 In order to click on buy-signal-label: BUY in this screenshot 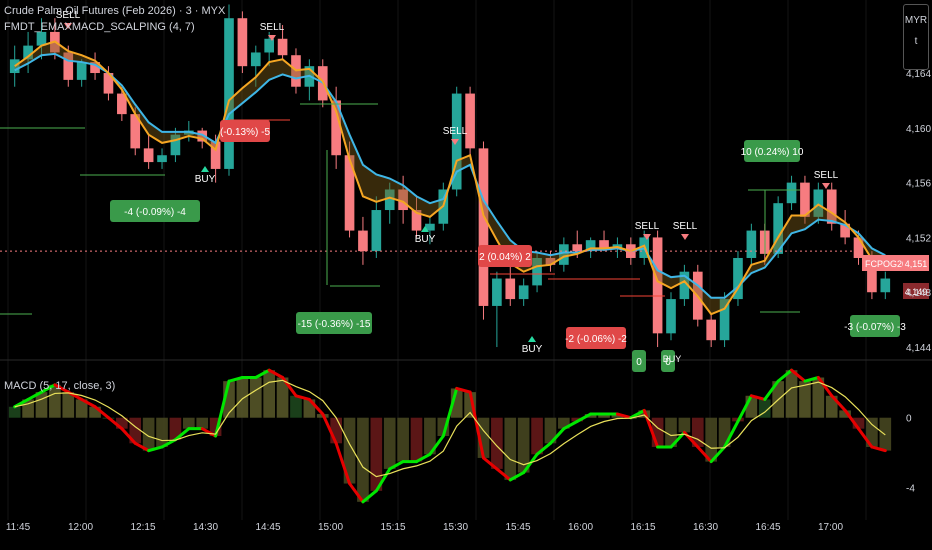, I will do `click(425, 239)`.